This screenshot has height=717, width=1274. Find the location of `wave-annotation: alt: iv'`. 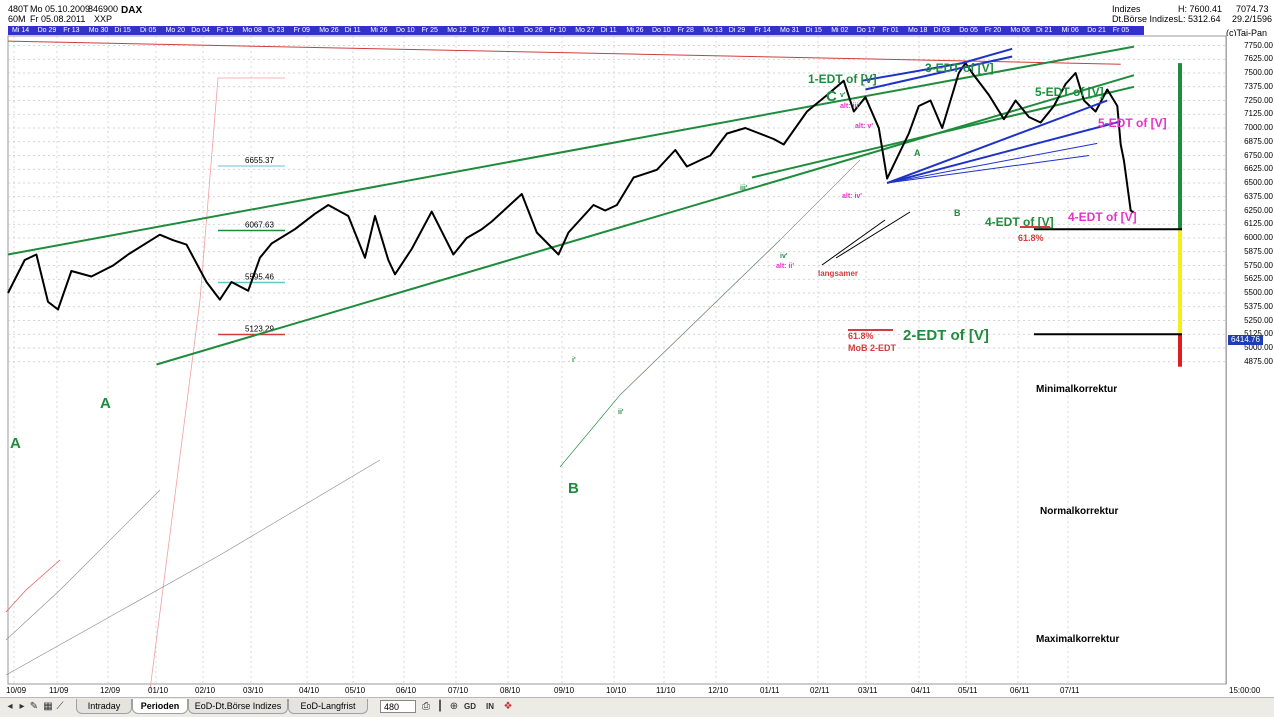

wave-annotation: alt: iv' is located at coordinates (852, 196).